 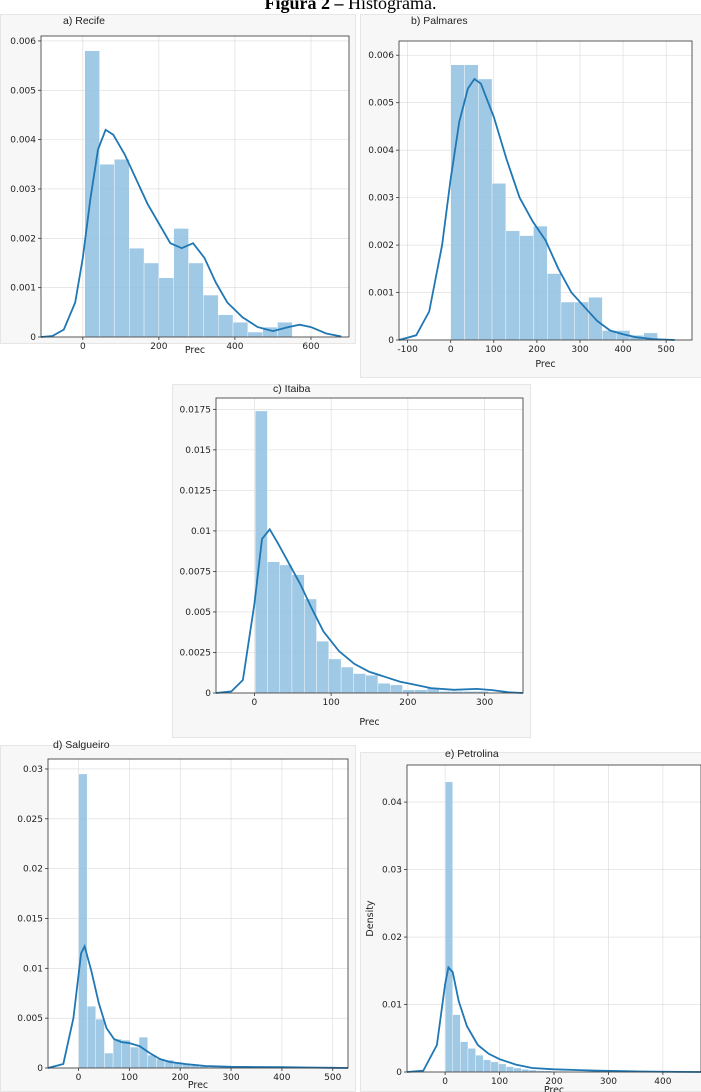 I want to click on figure-title: Figura 2 – Histograma., so click(x=350, y=7).